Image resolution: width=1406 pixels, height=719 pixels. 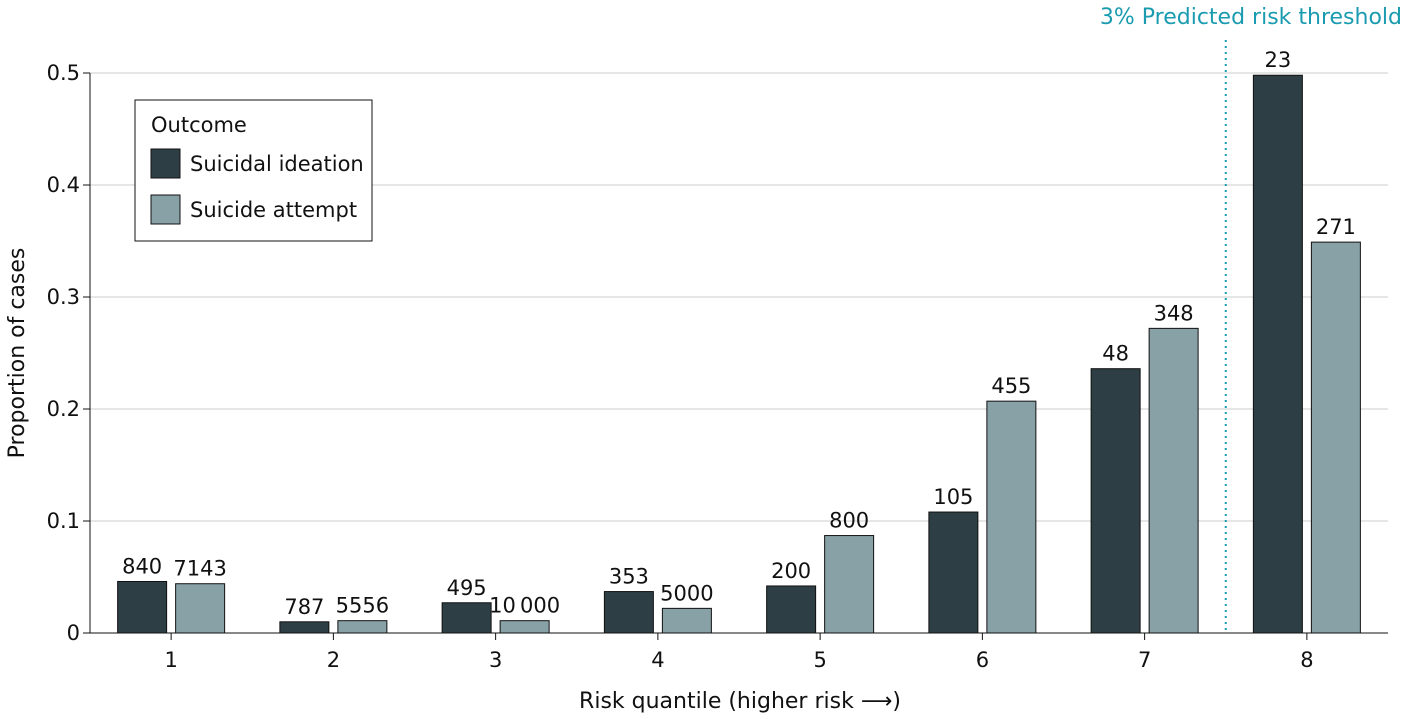 I want to click on data-label: 7143, so click(x=199, y=569).